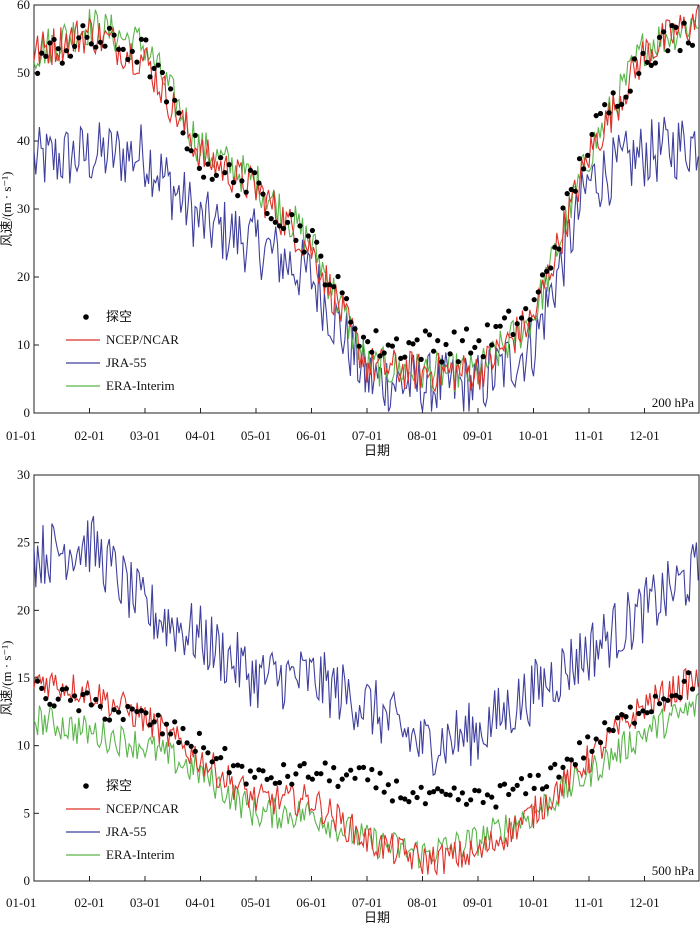 Image resolution: width=700 pixels, height=929 pixels. I want to click on x-tick-label: 04-01, so click(200, 902).